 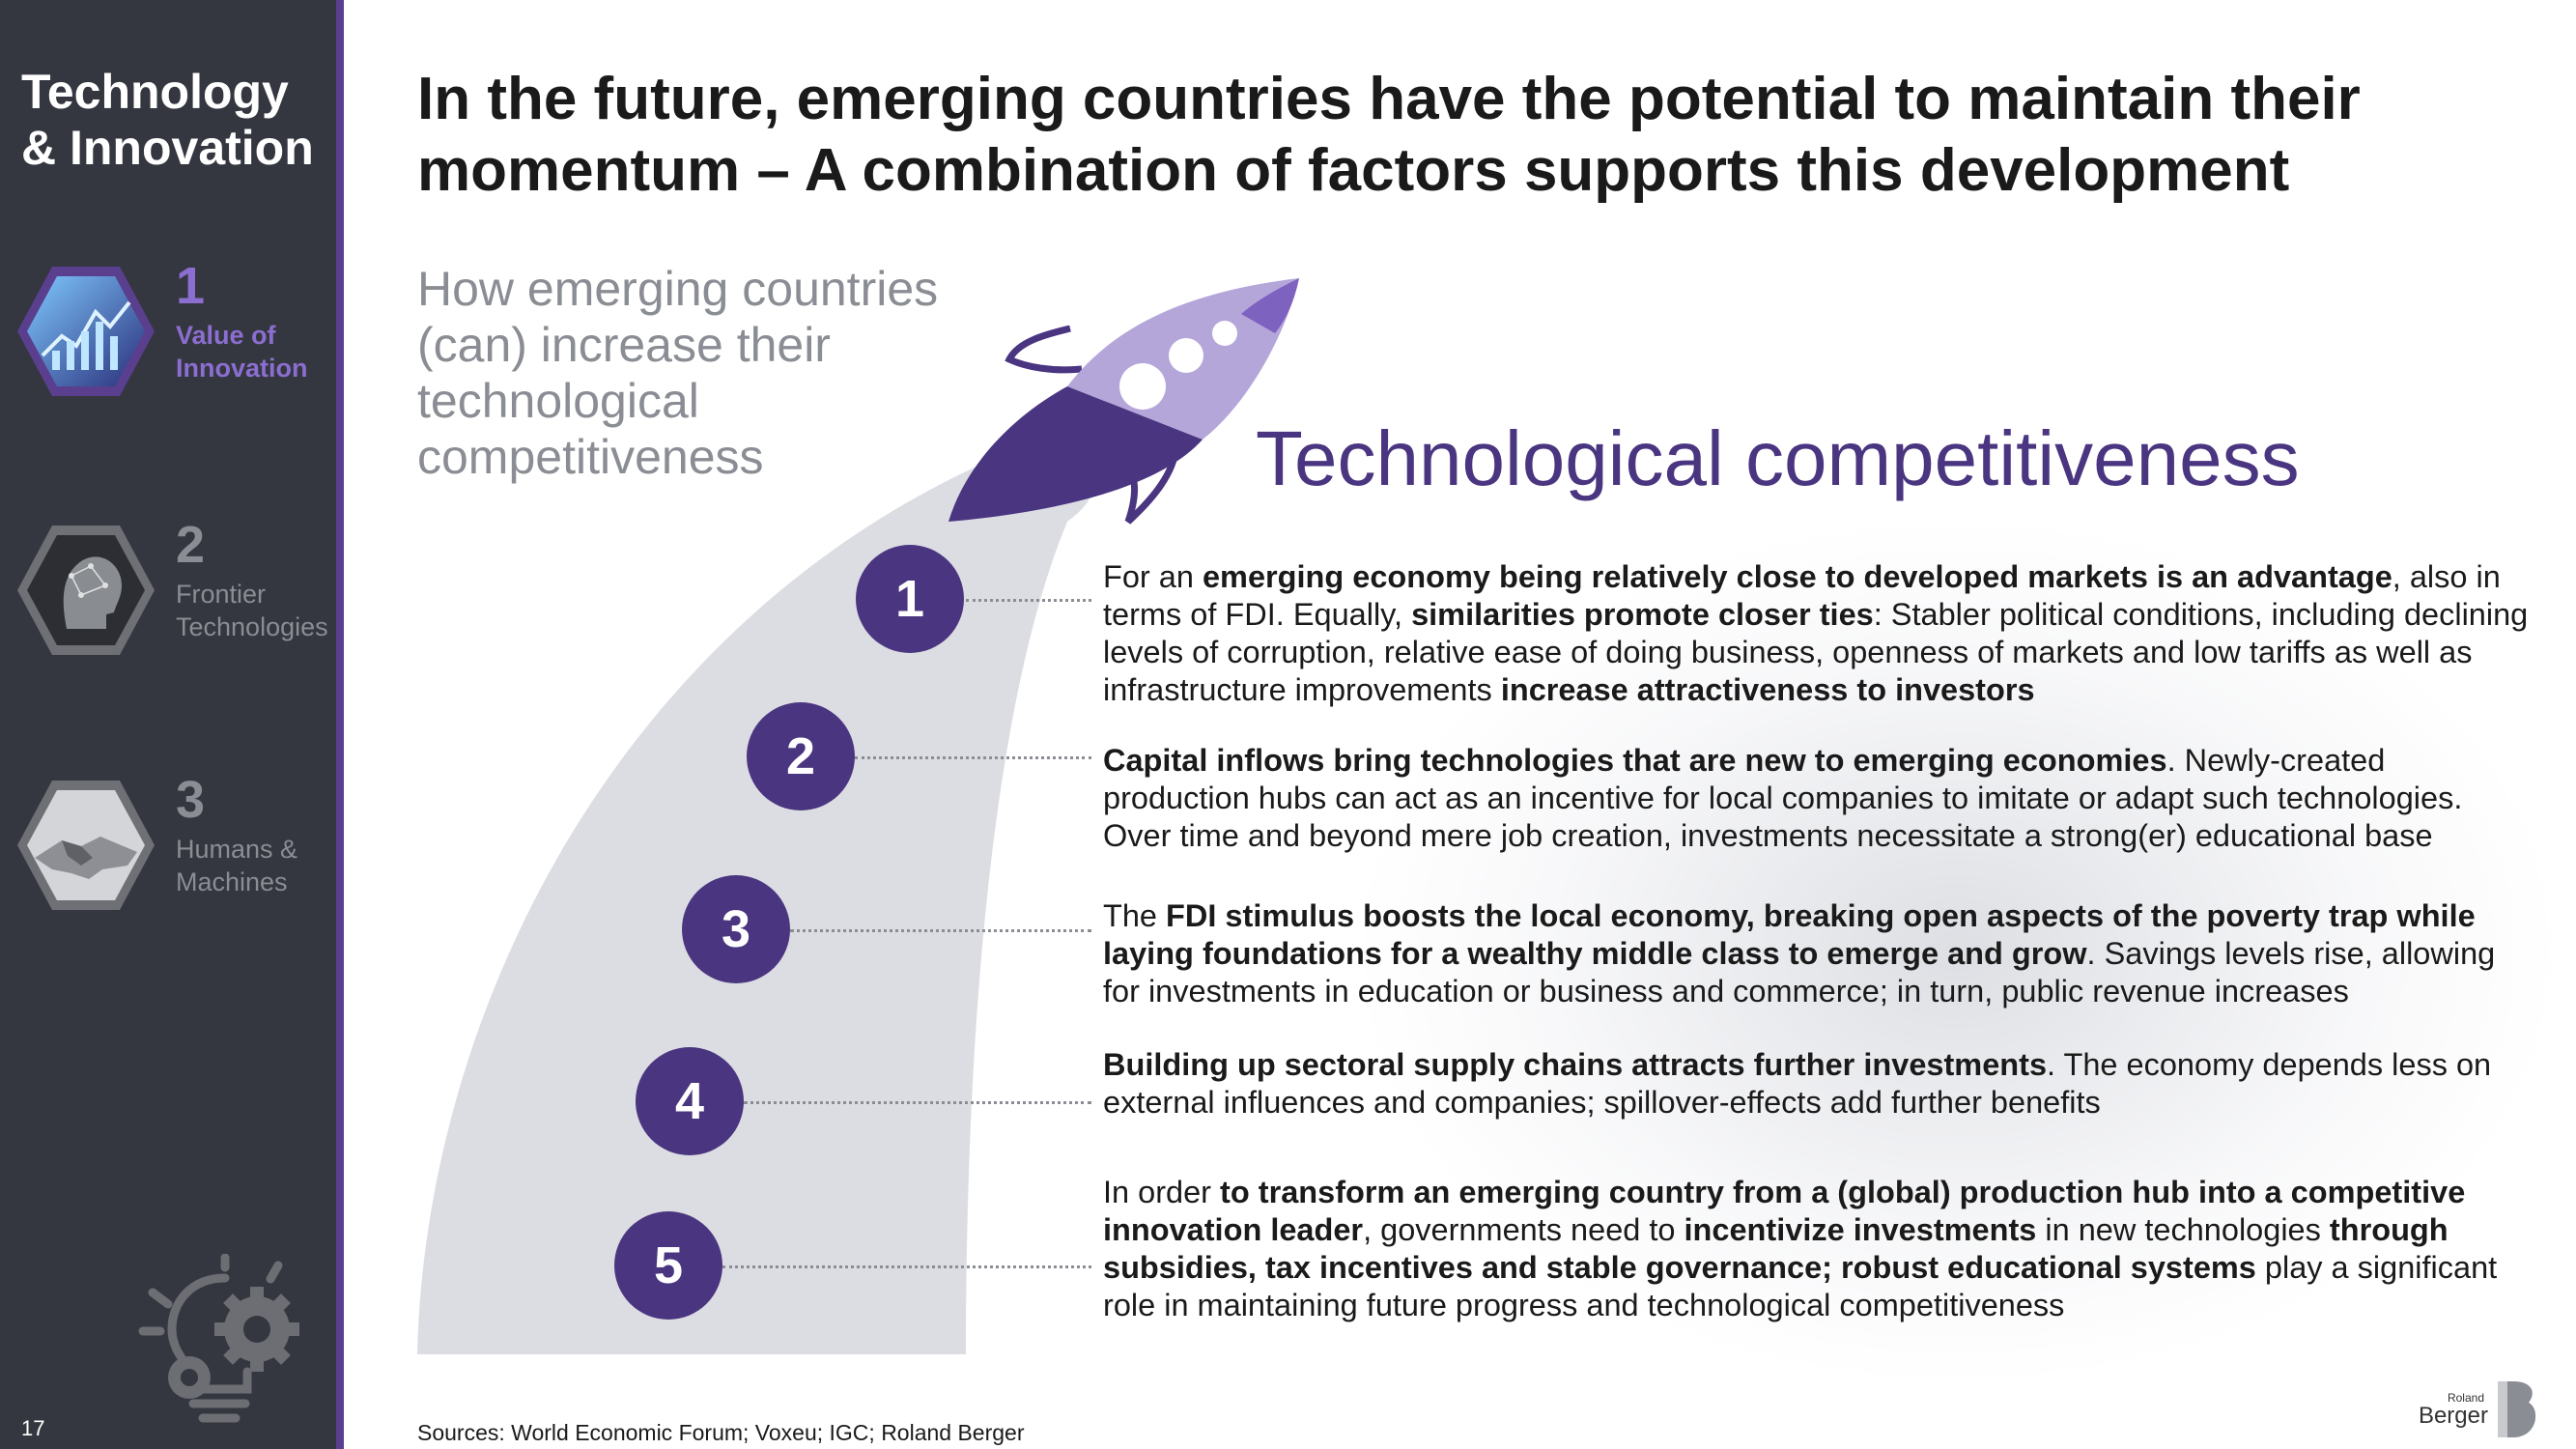 I want to click on step-text-run: in new technologies, so click(x=2183, y=1229).